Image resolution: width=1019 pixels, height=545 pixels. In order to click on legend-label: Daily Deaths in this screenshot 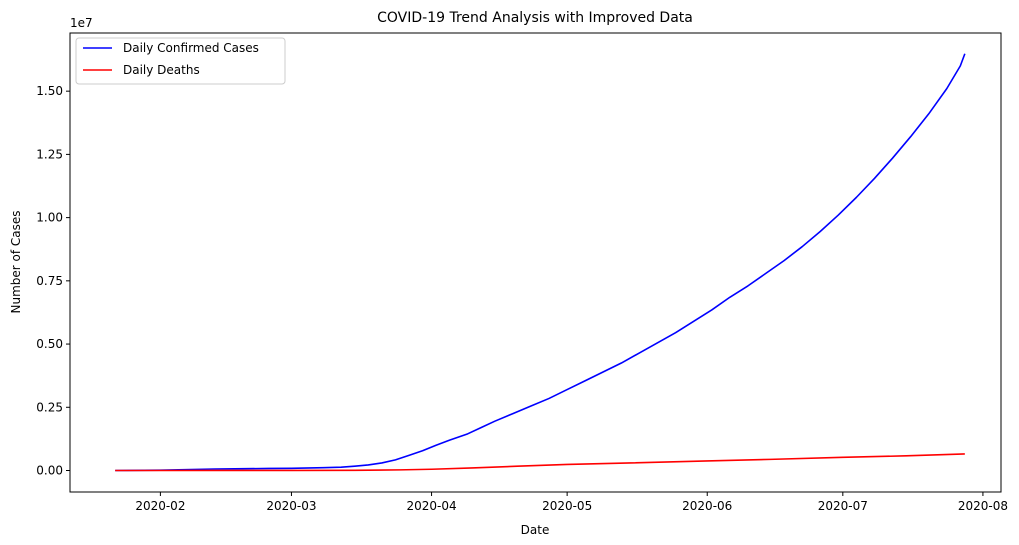, I will do `click(161, 70)`.